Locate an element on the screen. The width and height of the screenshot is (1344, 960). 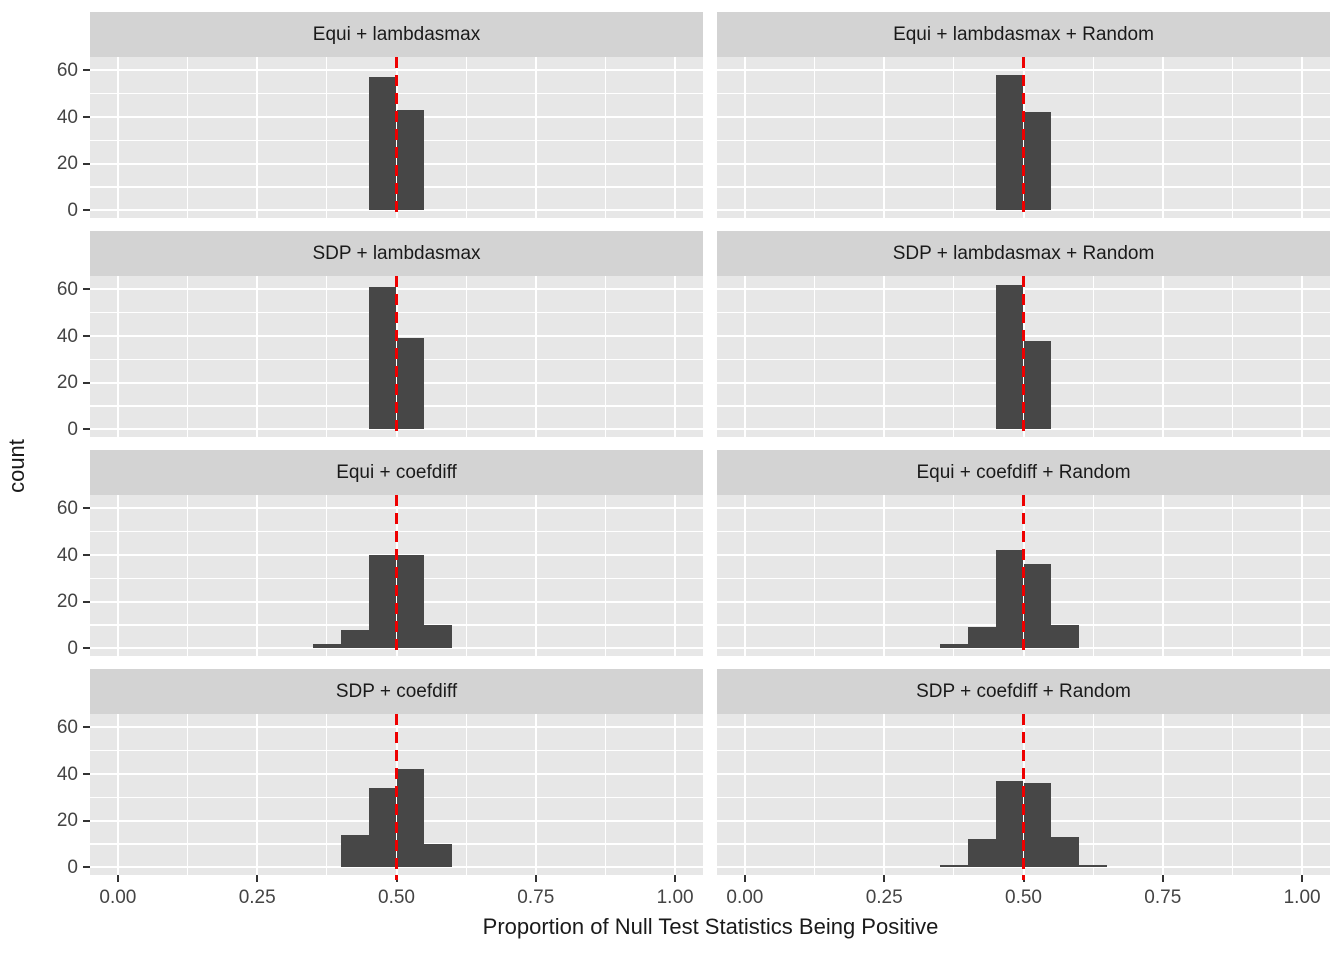
facet-strip: SDP + coefdiff is located at coordinates (396, 691).